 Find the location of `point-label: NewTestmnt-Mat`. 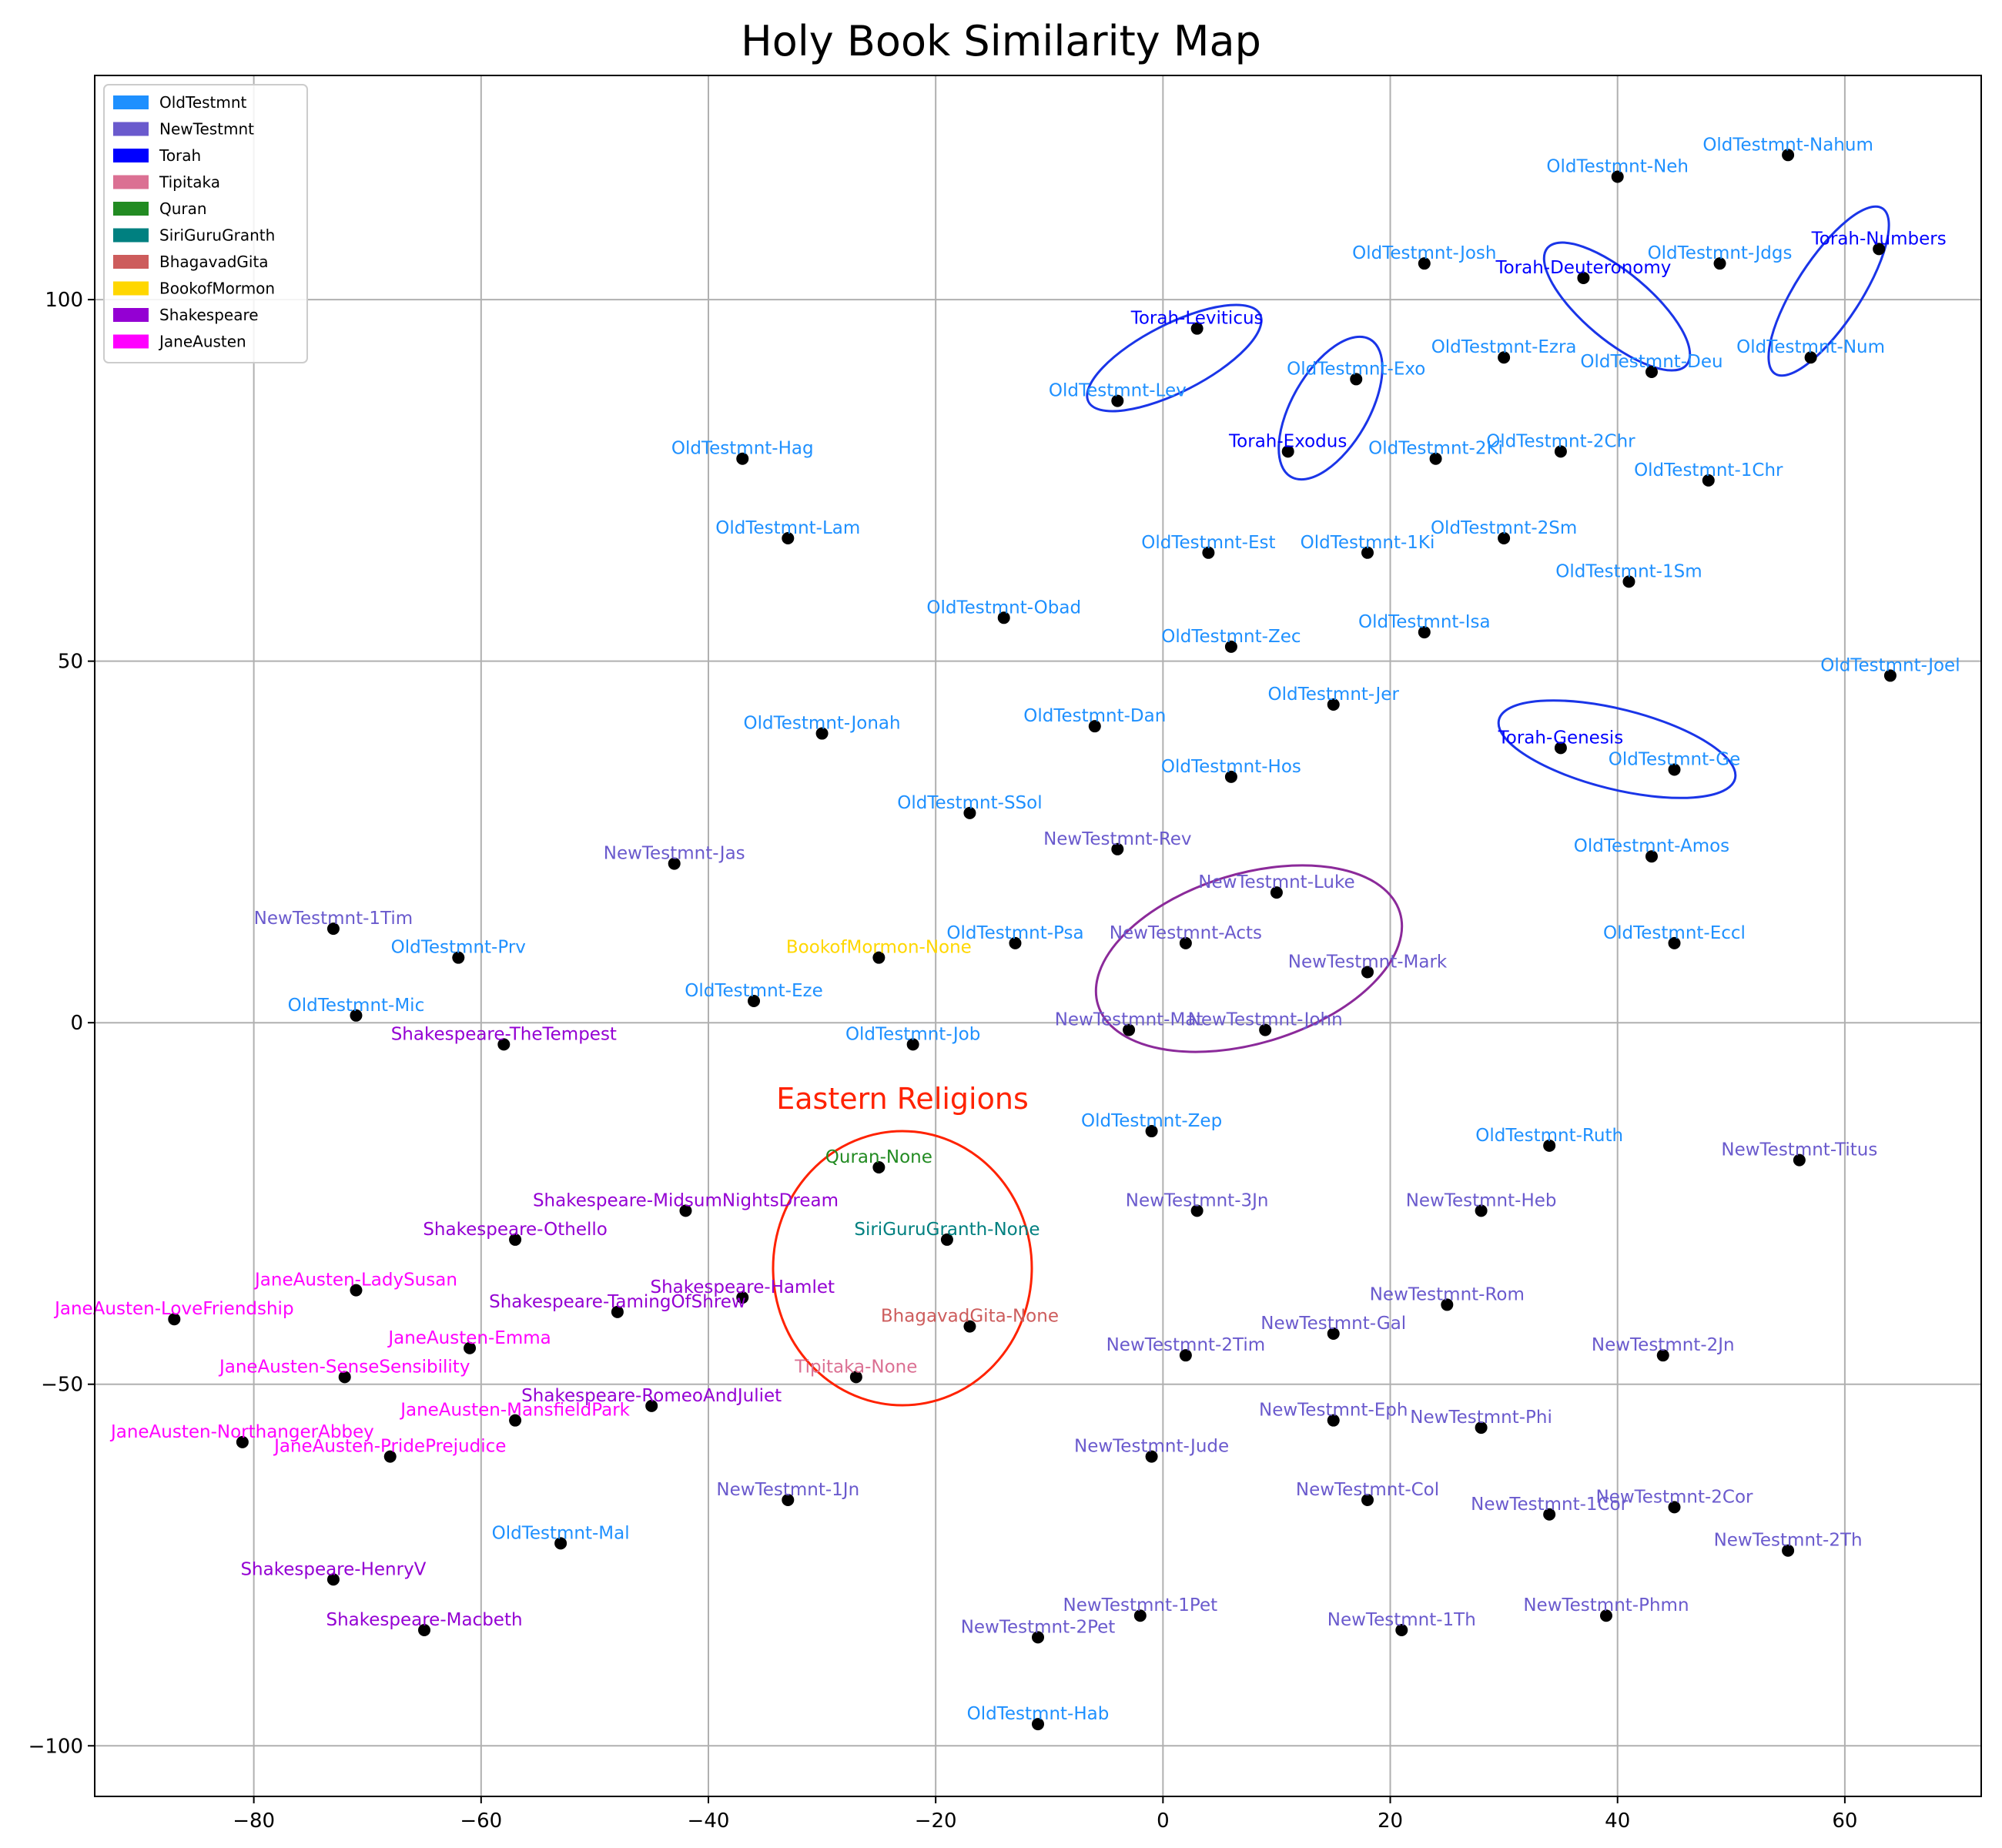

point-label: NewTestmnt-Mat is located at coordinates (1129, 1020).